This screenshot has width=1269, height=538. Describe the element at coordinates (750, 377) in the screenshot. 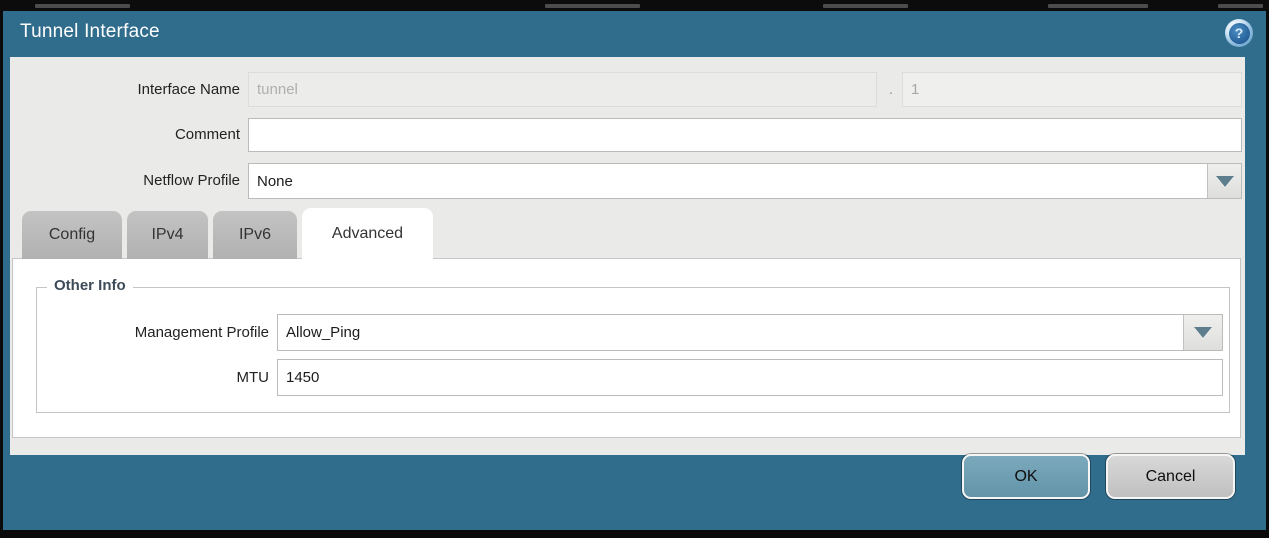

I see `mtu-input` at that location.